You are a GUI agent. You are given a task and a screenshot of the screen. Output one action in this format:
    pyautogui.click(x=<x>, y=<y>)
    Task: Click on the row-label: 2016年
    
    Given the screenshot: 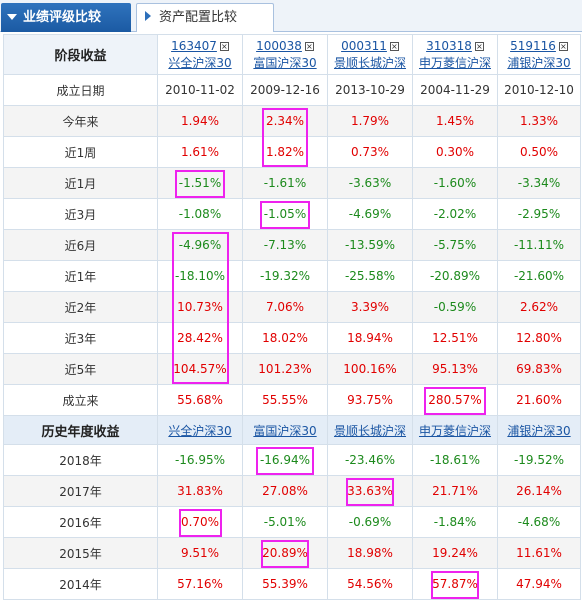 What is the action you would take?
    pyautogui.click(x=80, y=522)
    